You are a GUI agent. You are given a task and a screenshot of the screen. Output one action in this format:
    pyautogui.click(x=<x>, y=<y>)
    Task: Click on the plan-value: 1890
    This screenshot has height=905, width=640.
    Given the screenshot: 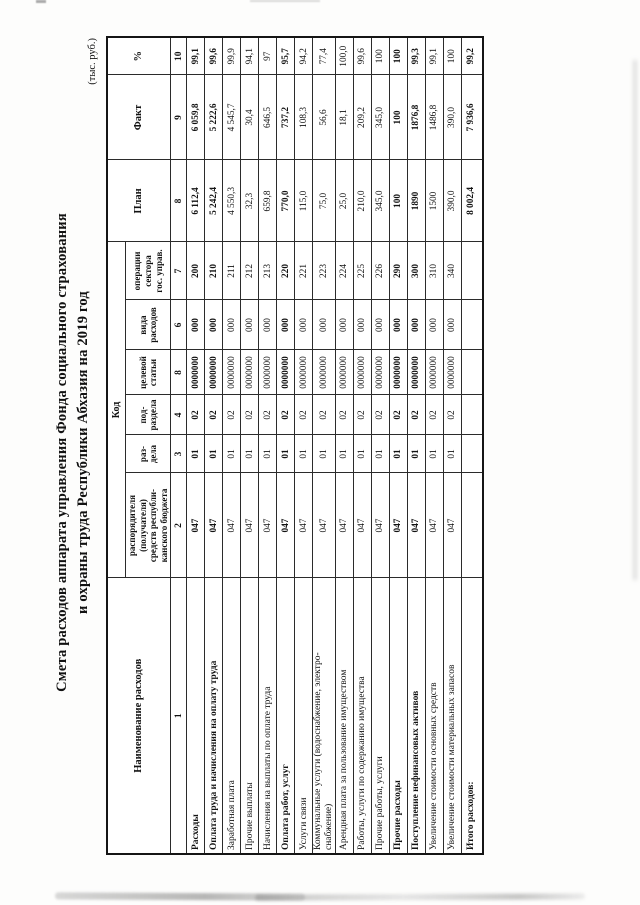 What is the action you would take?
    pyautogui.click(x=416, y=200)
    